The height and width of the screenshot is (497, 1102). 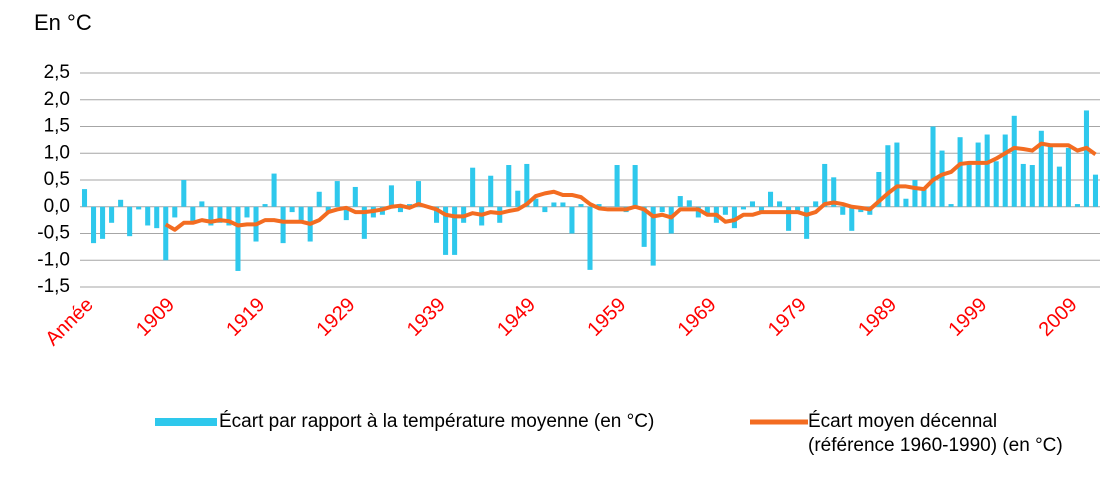 What do you see at coordinates (245, 317) in the screenshot?
I see `x-tick-label: 1919` at bounding box center [245, 317].